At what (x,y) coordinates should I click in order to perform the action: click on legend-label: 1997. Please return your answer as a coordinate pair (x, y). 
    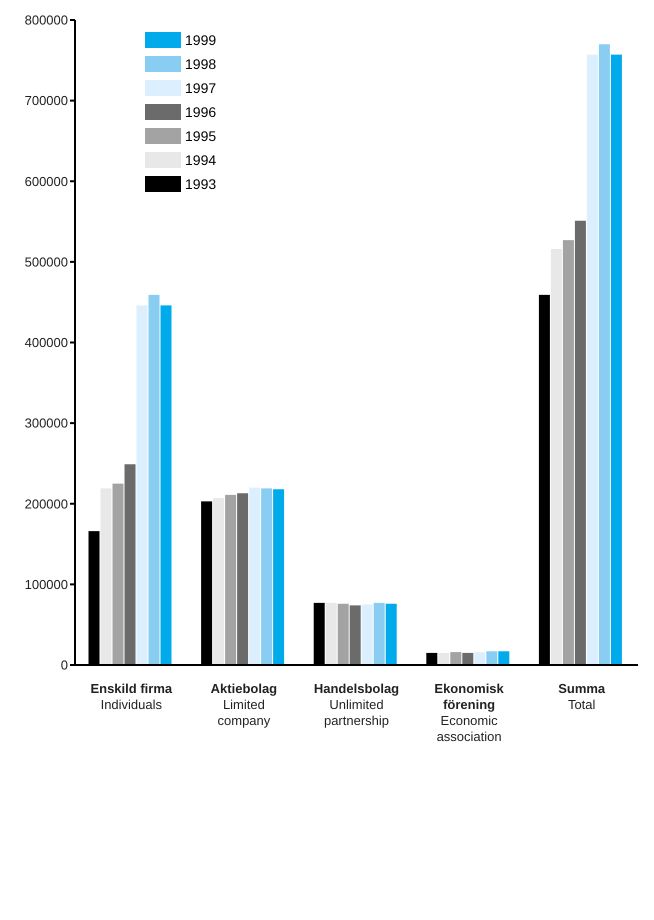
    Looking at the image, I should click on (200, 88).